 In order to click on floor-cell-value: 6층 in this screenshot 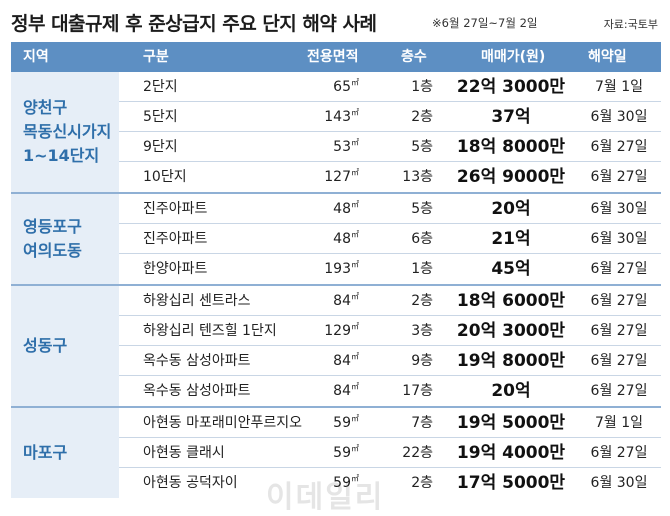, I will do `click(422, 239)`.